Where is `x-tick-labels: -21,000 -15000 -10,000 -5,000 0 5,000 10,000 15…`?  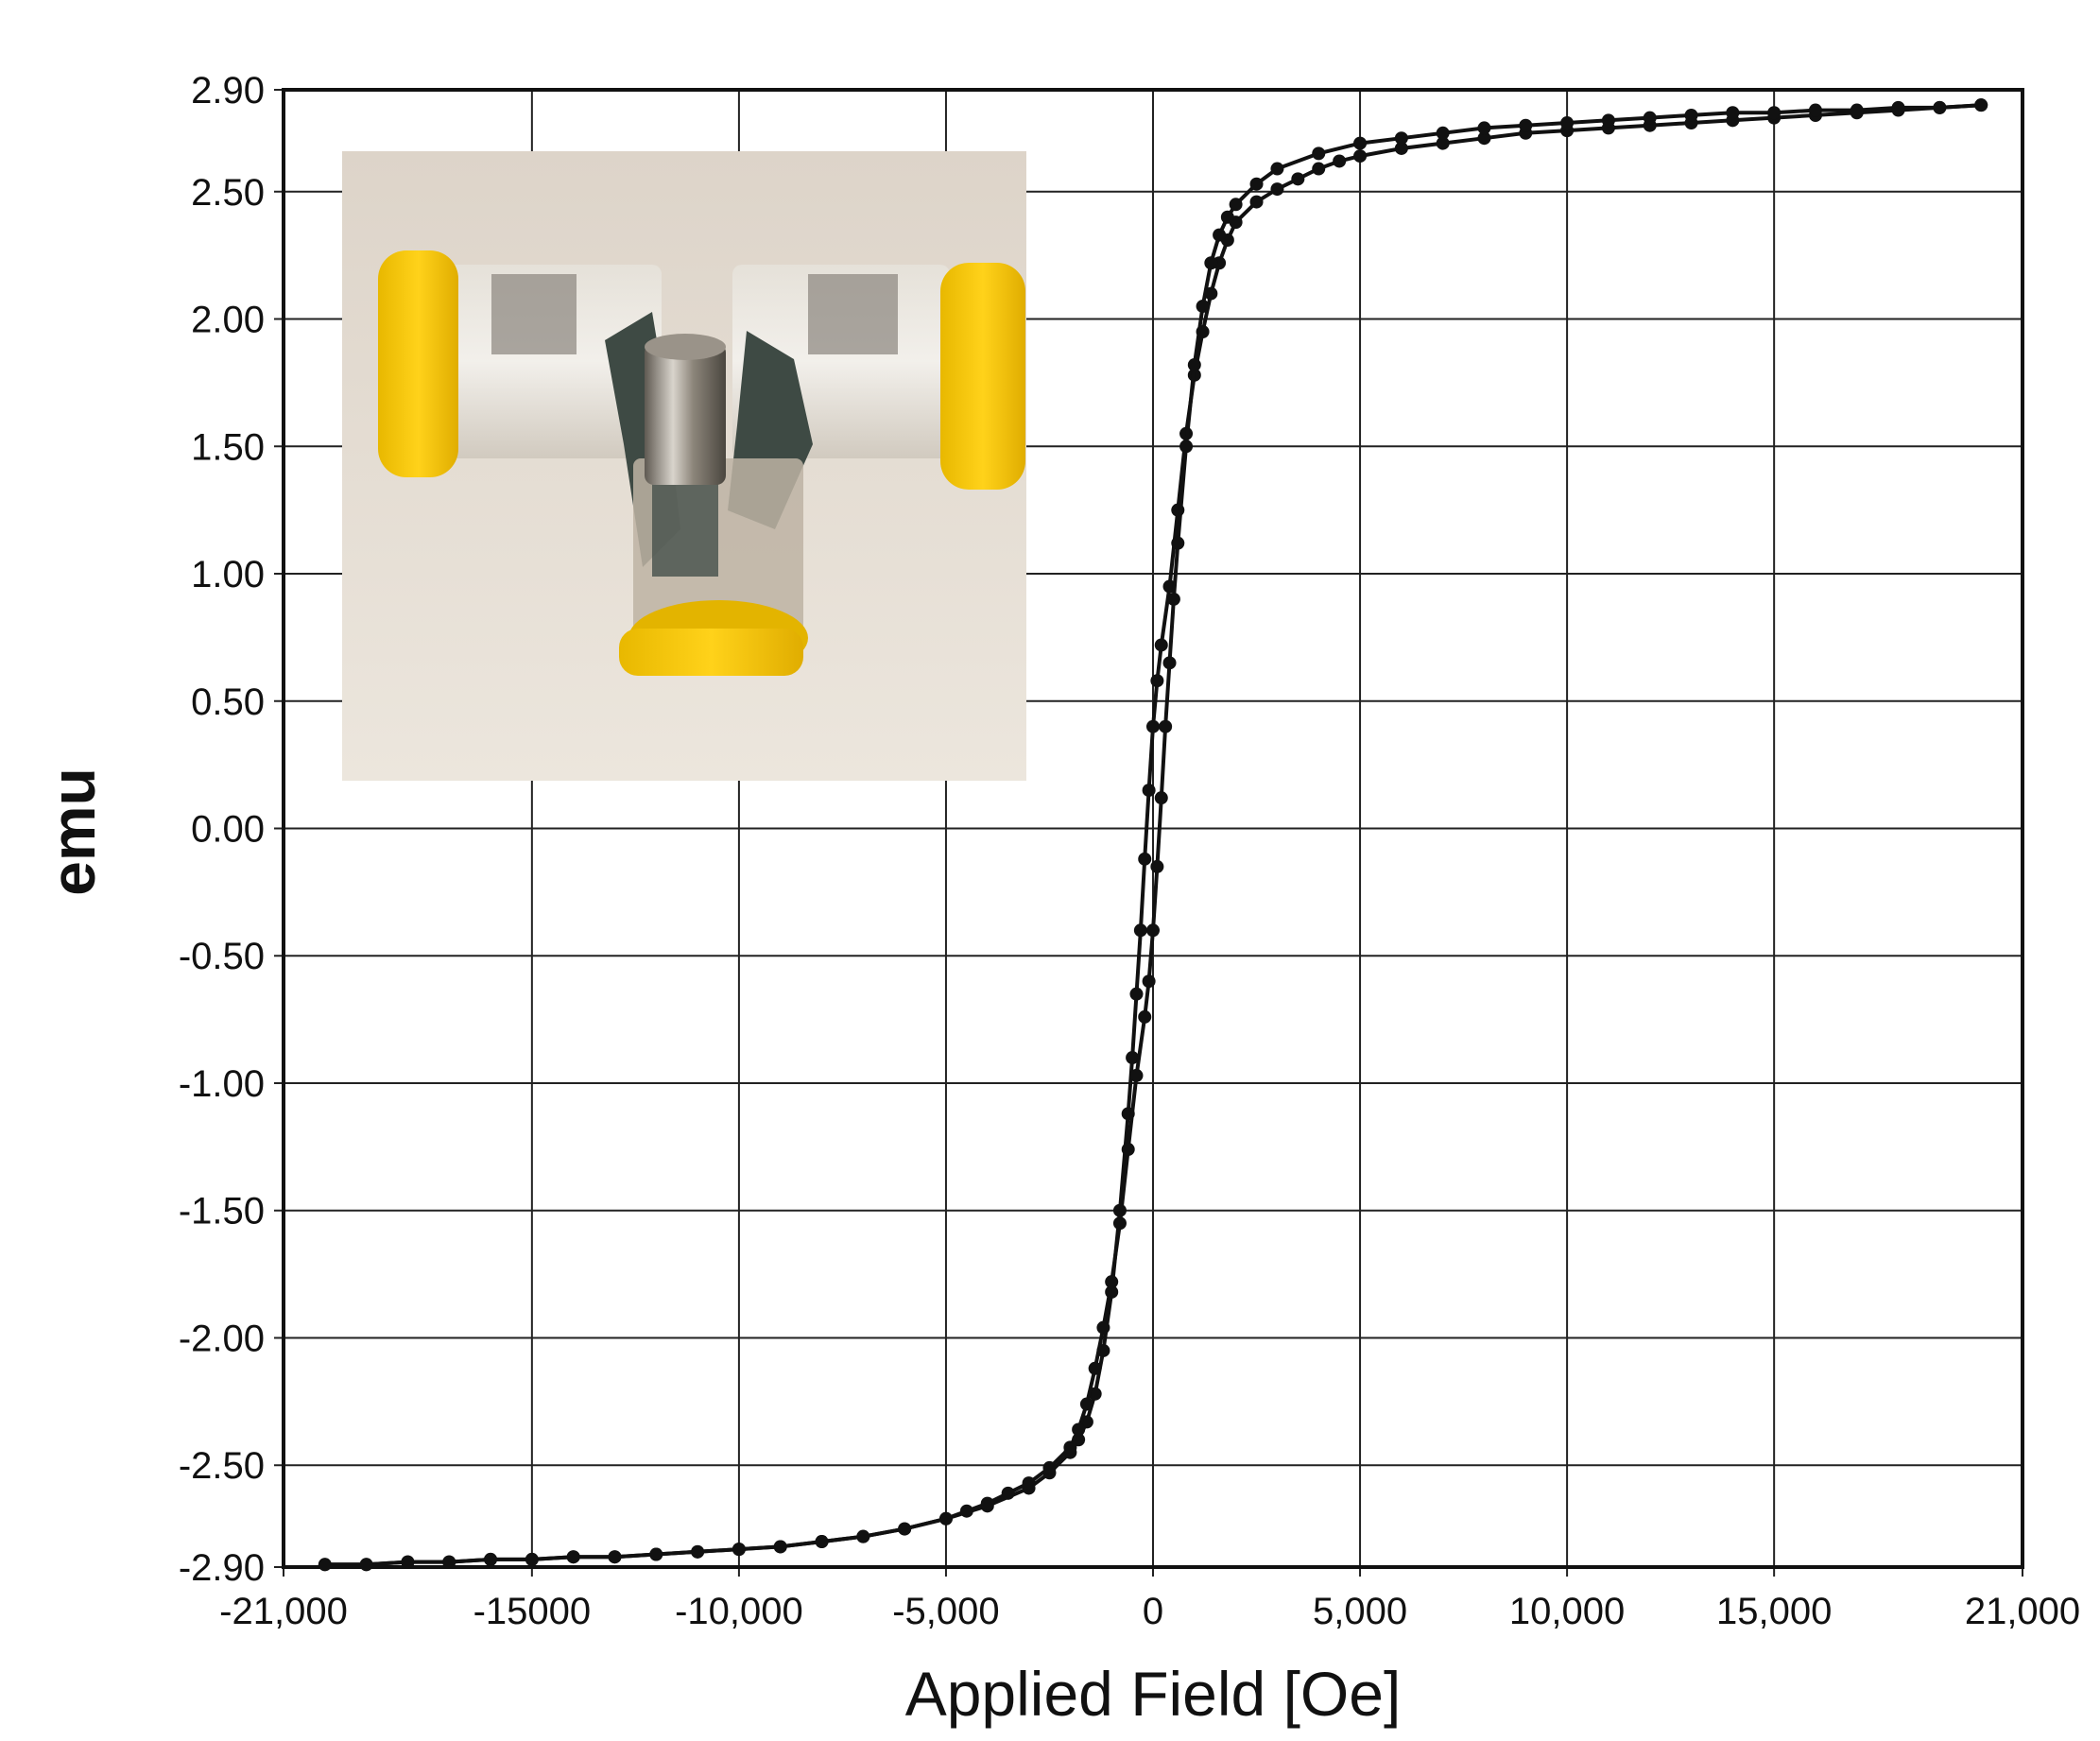
x-tick-labels: -21,000 -15000 -10,000 -5,000 0 5,000 10,000 15… is located at coordinates (1149, 1611).